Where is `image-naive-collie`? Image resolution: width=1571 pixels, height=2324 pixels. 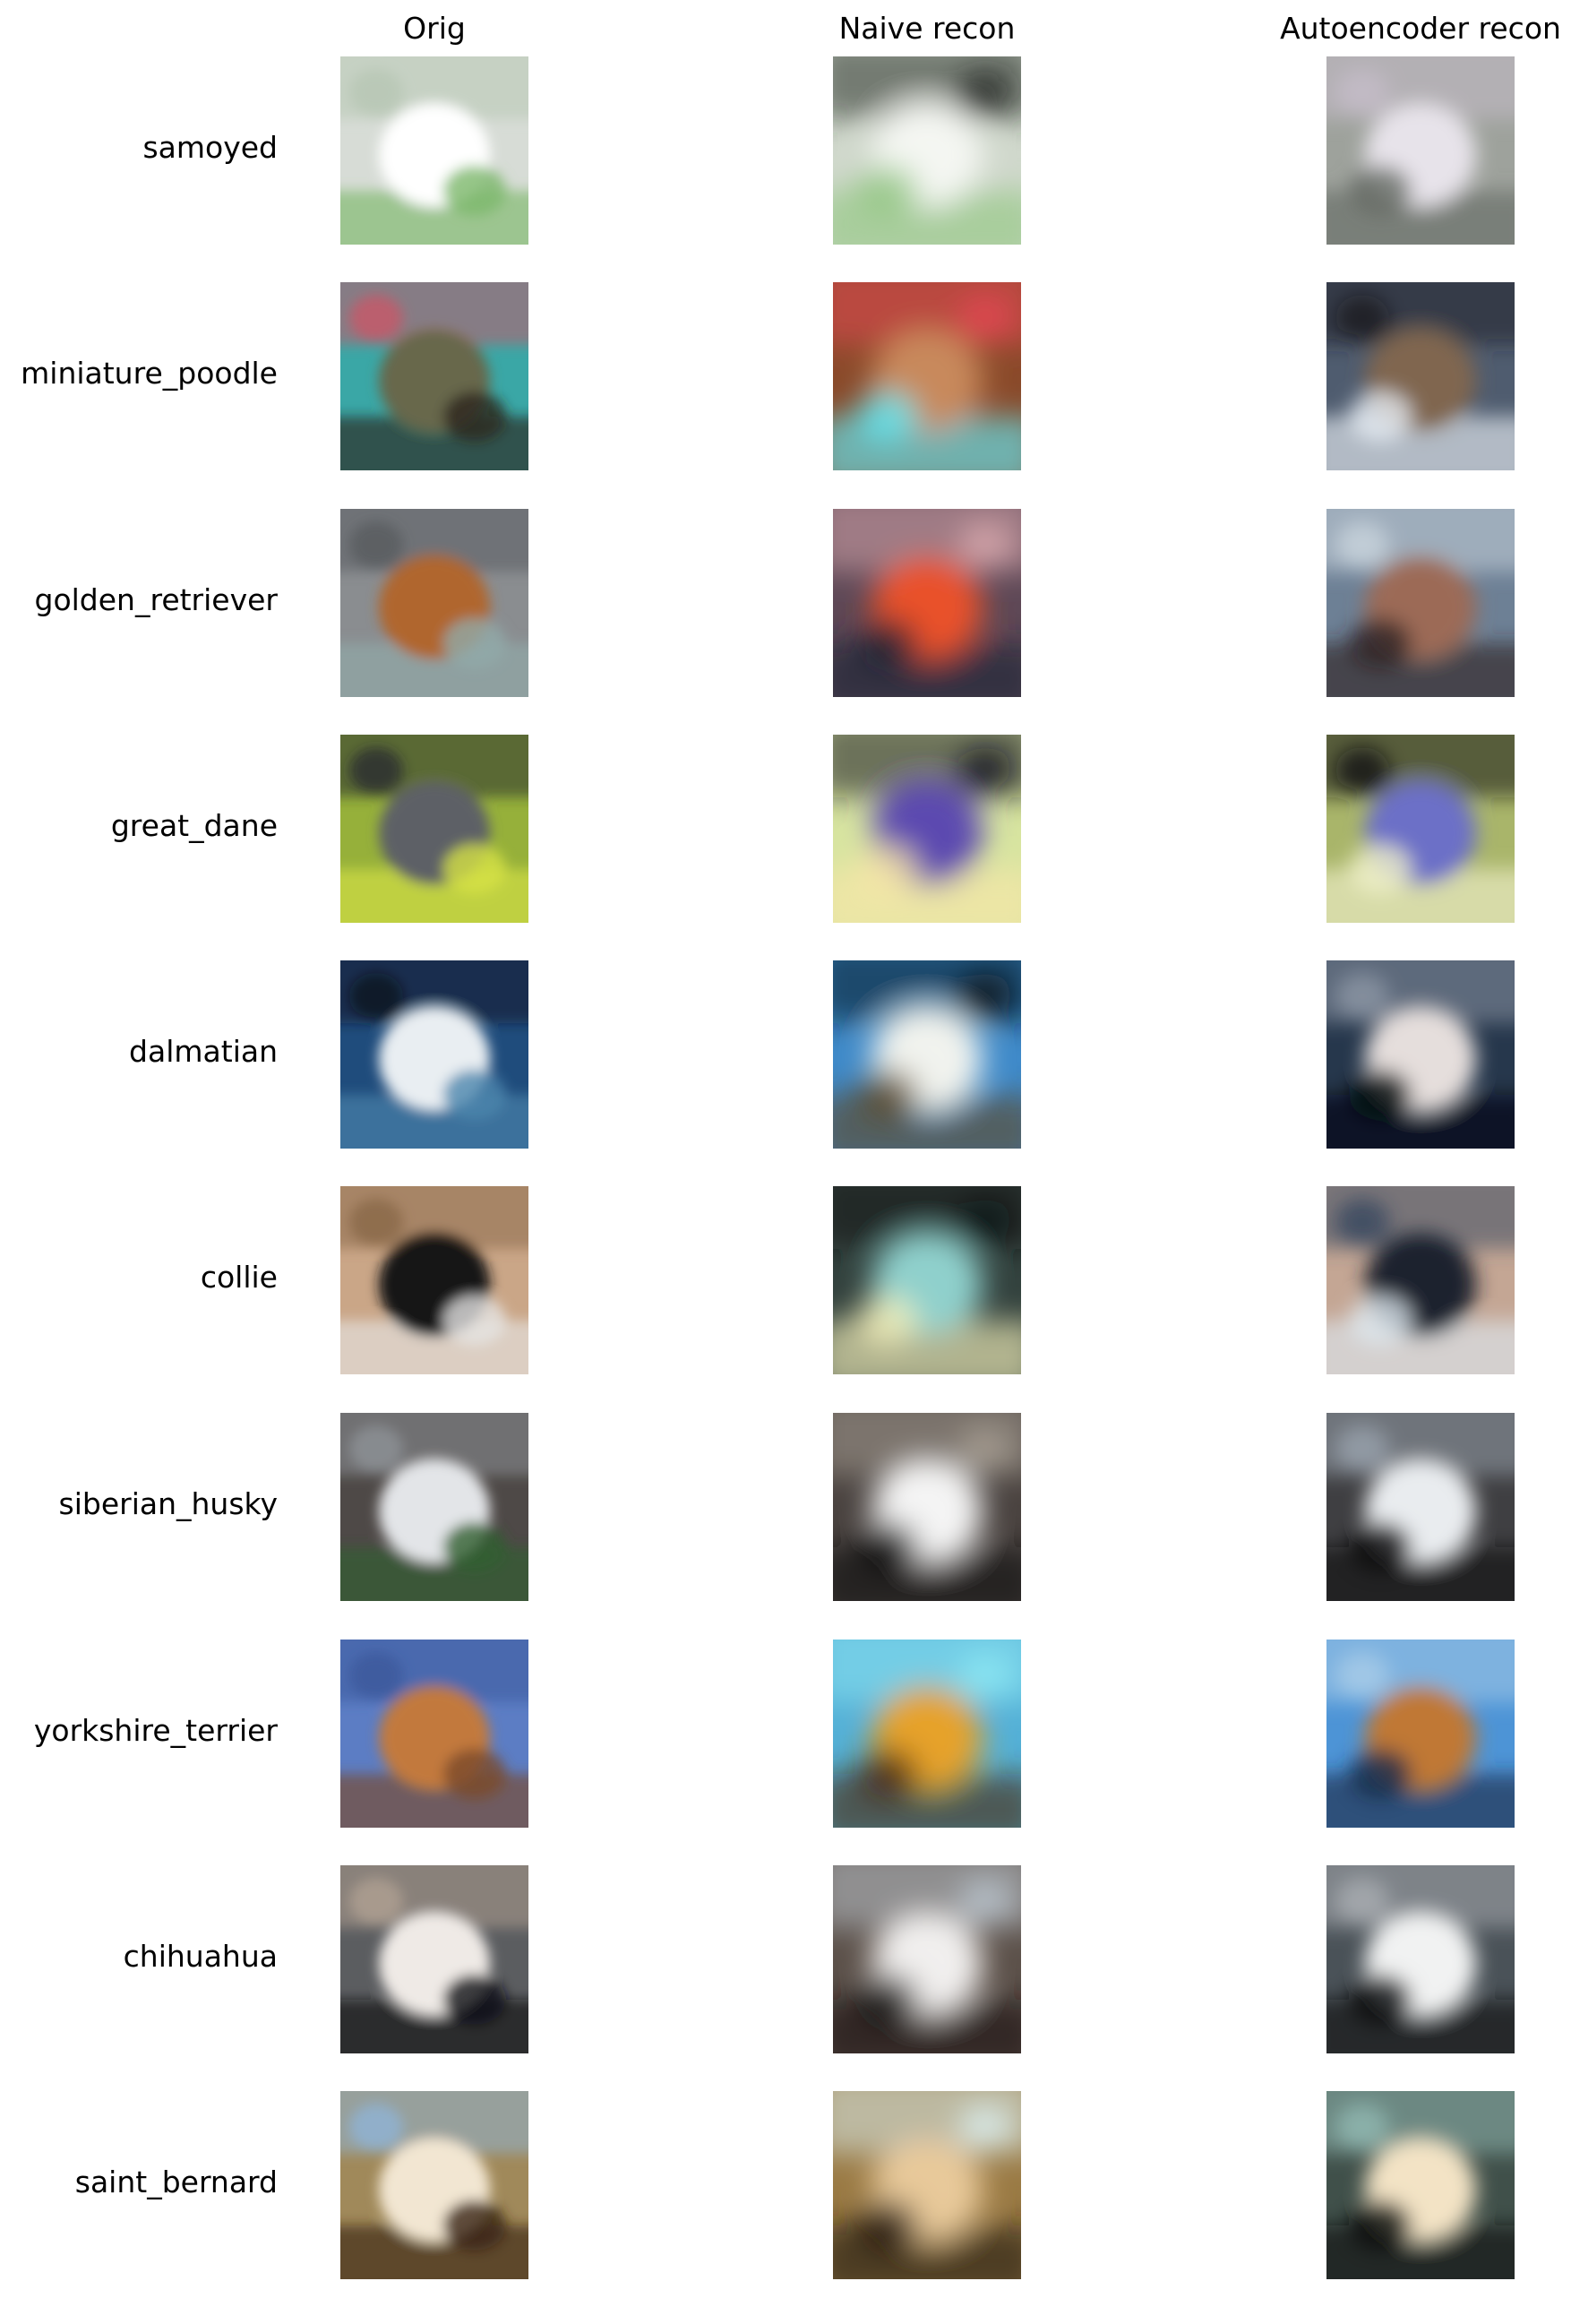 image-naive-collie is located at coordinates (927, 1280).